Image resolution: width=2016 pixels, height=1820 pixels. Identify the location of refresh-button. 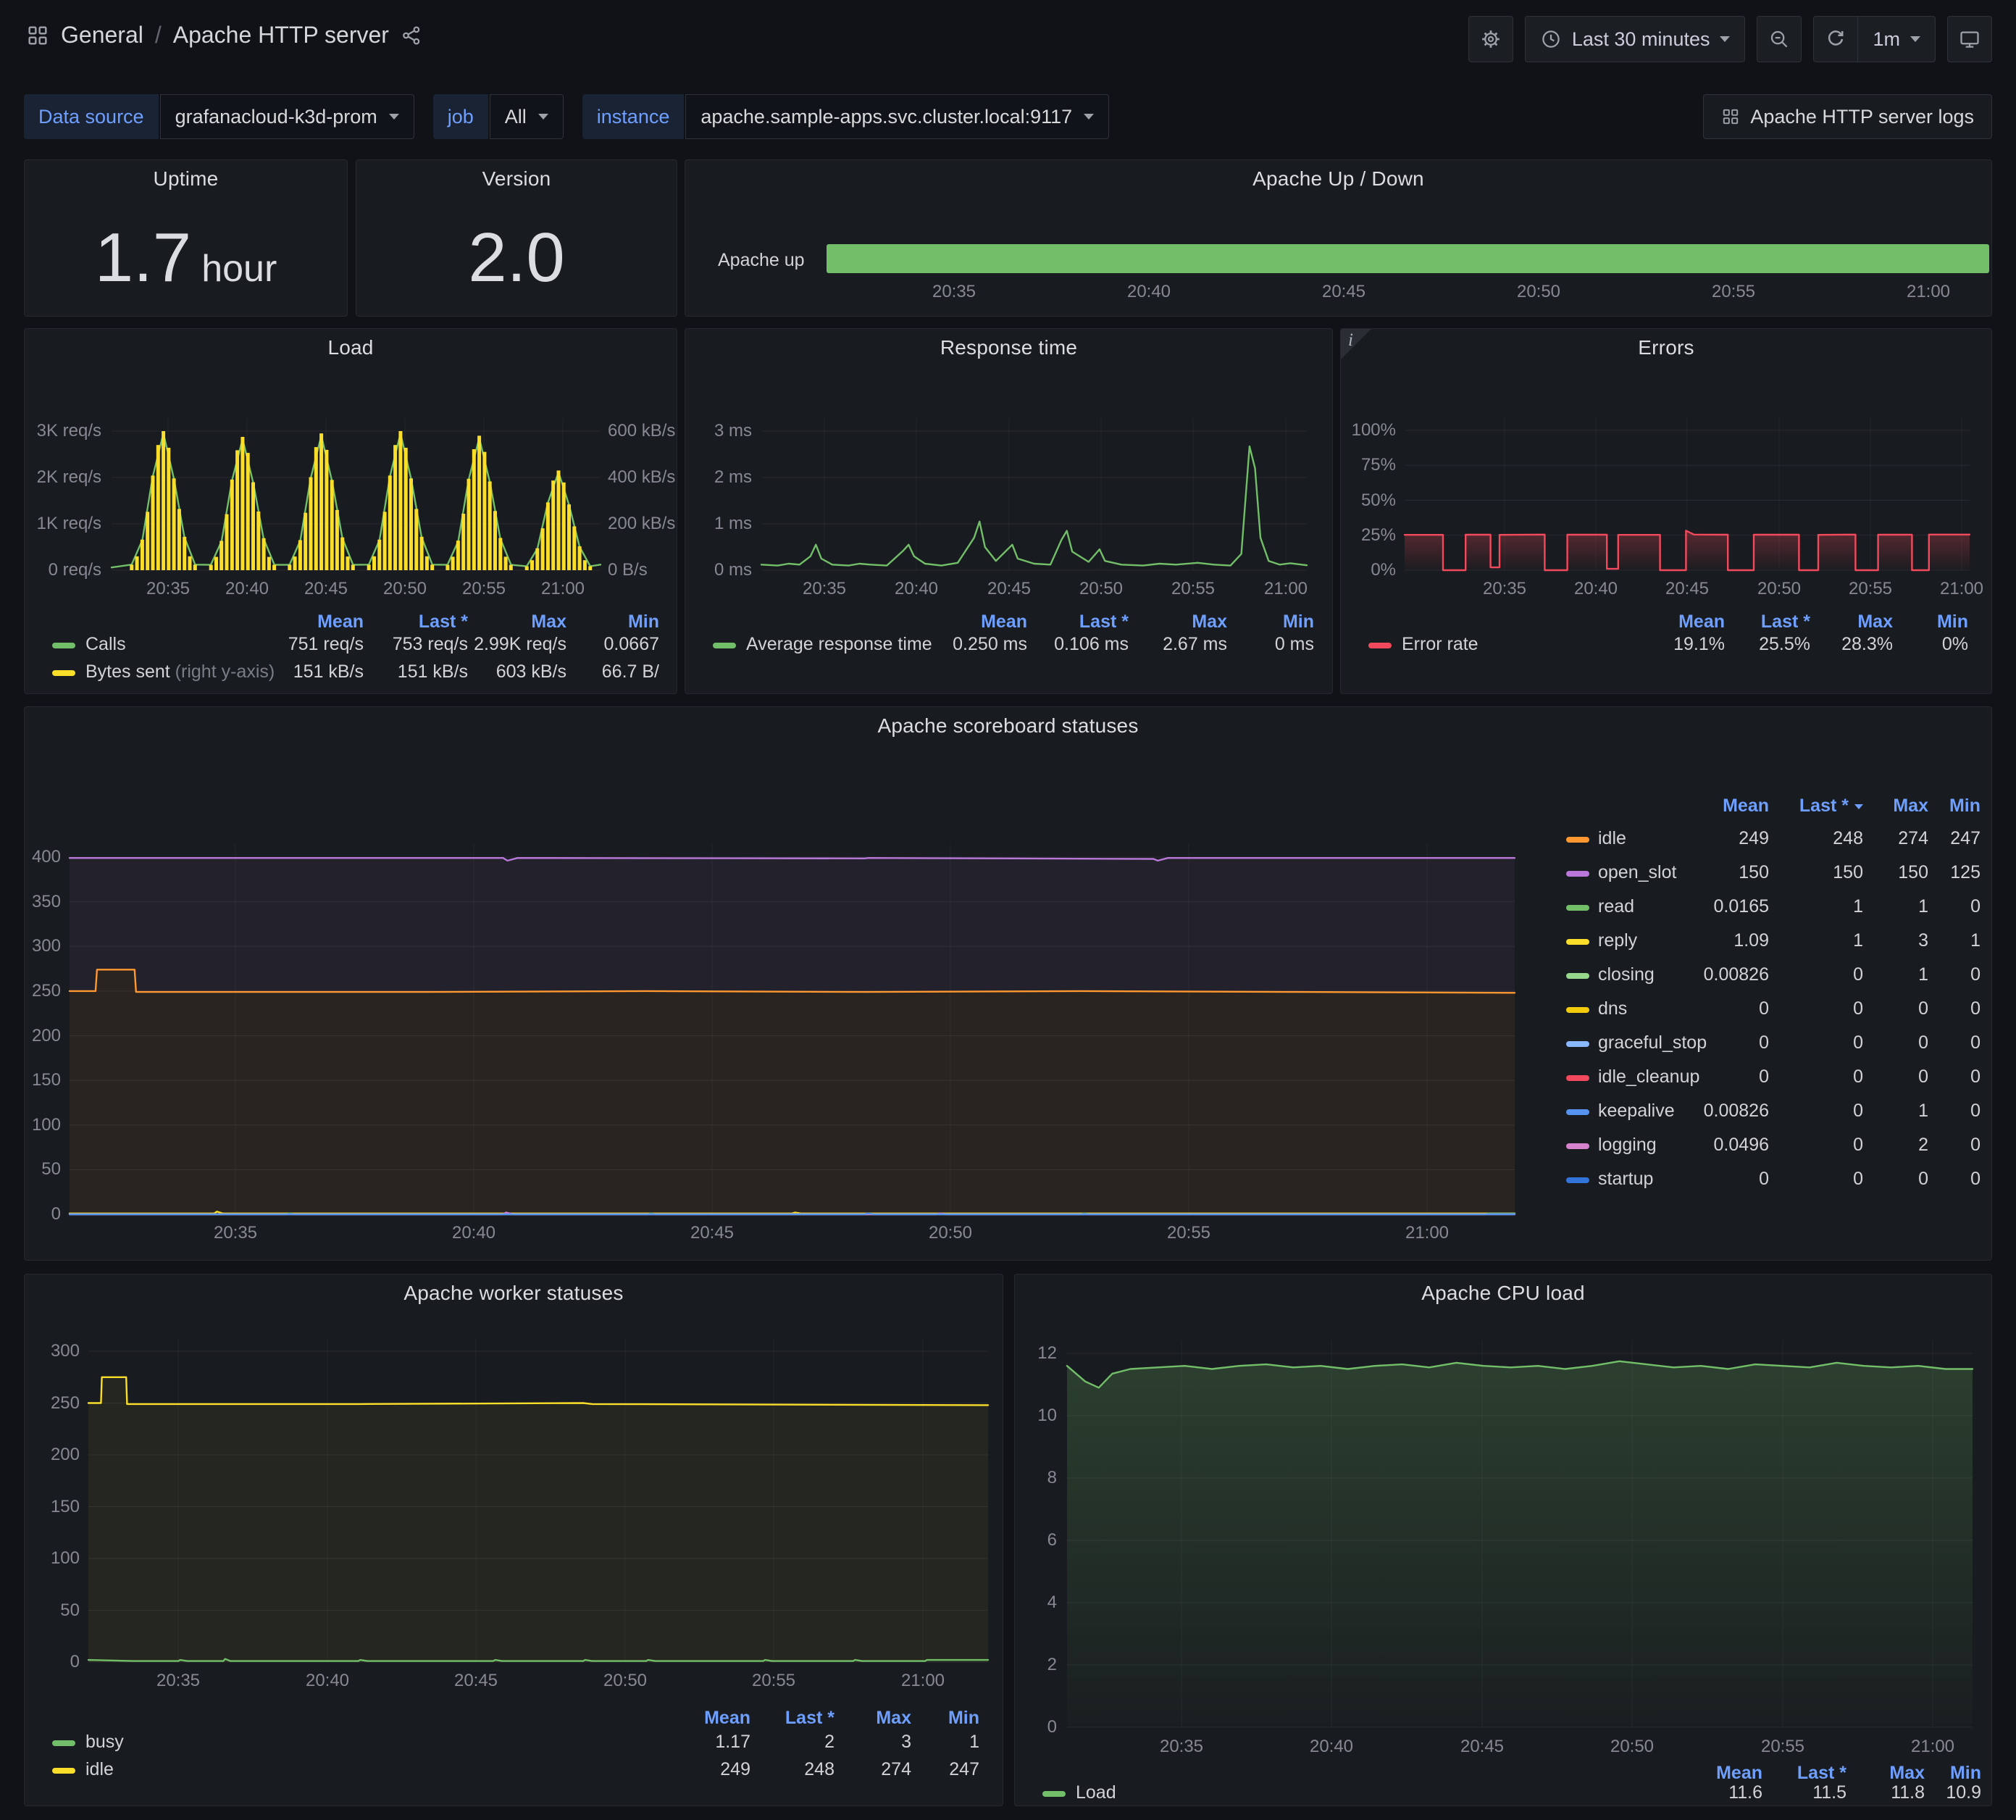
(1836, 39).